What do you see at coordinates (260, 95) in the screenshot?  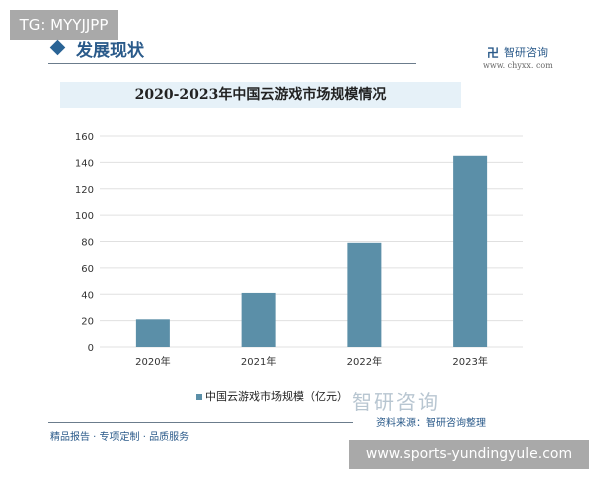 I see `chart-title: 2020-2023年中国云游戏市场规模情况` at bounding box center [260, 95].